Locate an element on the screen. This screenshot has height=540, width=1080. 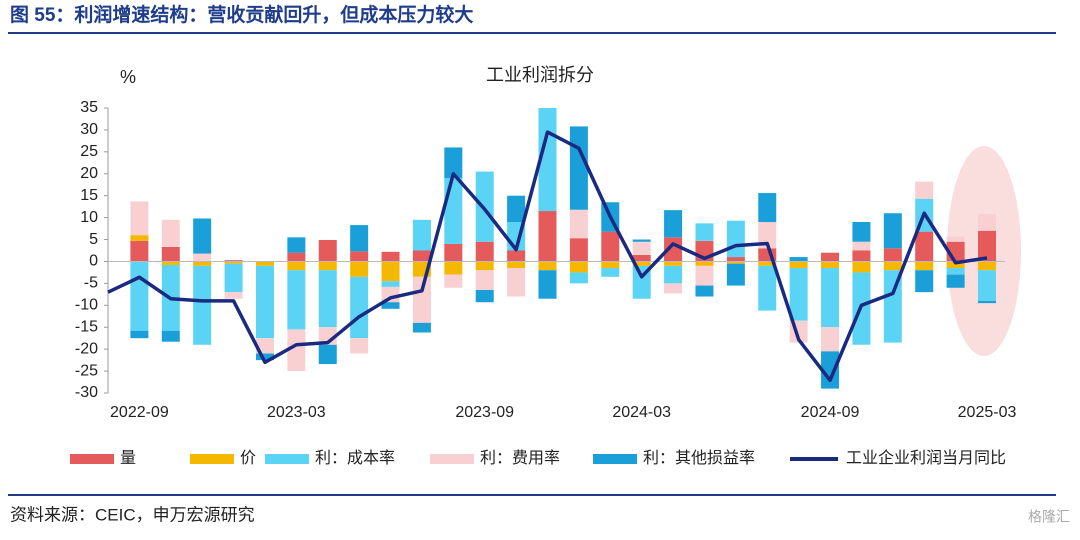
x-tick-label: 2025-03 is located at coordinates (987, 412).